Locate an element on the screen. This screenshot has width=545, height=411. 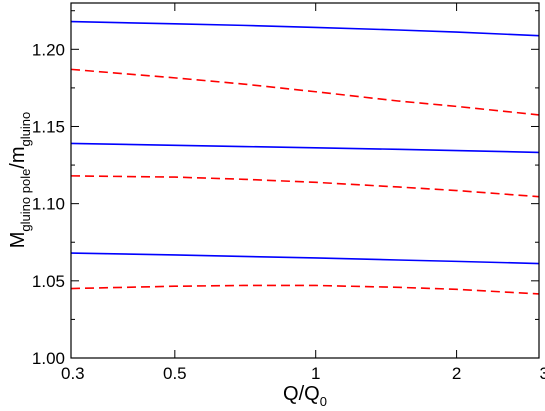
x-tick-label: 1 is located at coordinates (315, 373).